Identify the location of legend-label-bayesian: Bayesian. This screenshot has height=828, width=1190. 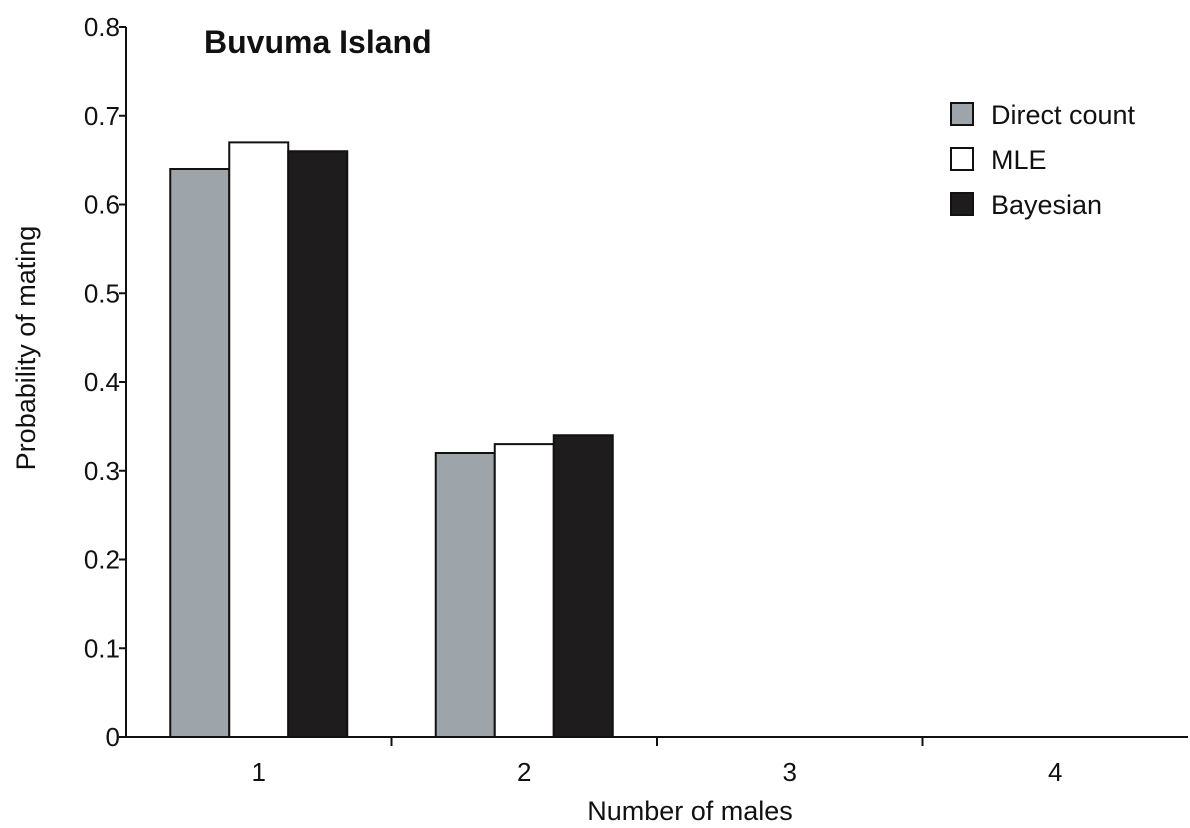
(1046, 205).